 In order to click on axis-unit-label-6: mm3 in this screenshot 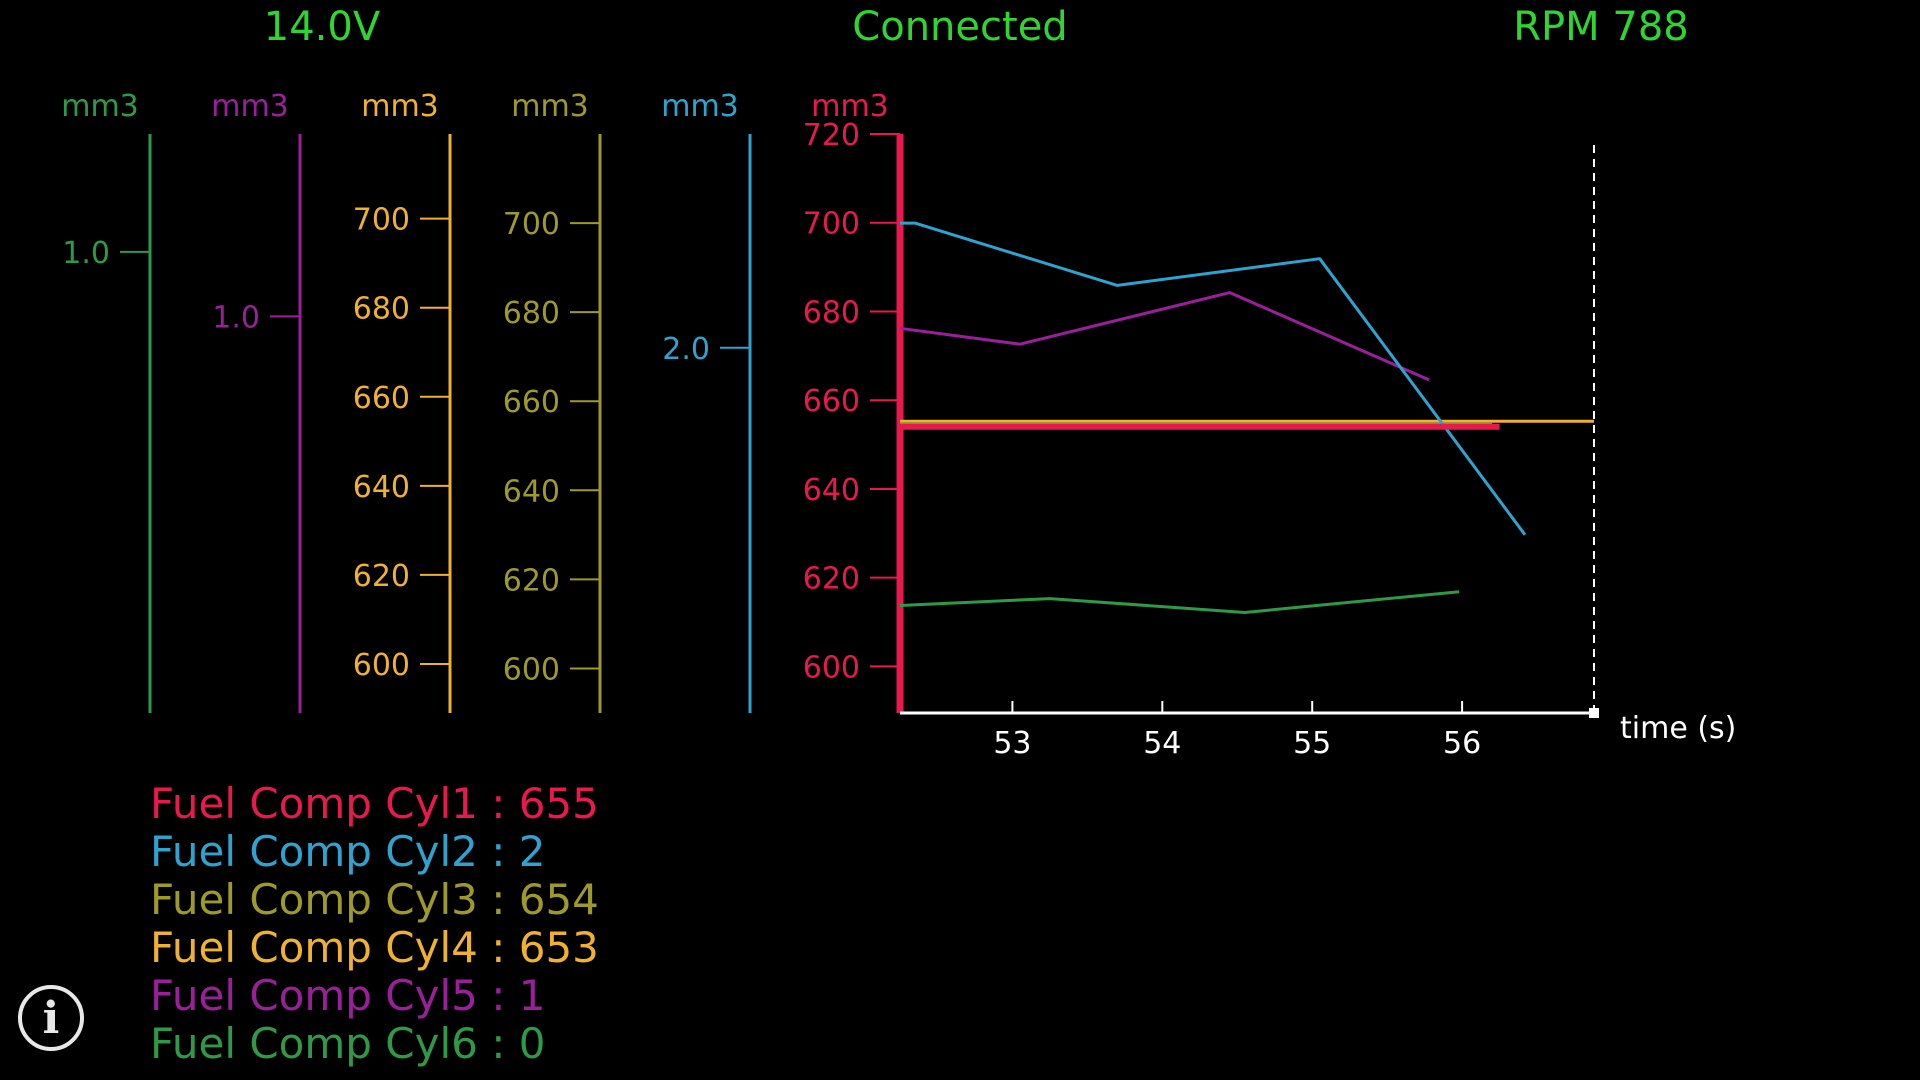, I will do `click(850, 106)`.